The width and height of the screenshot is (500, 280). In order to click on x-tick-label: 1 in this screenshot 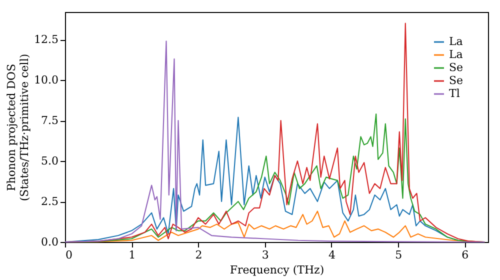, I will do `click(132, 255)`.